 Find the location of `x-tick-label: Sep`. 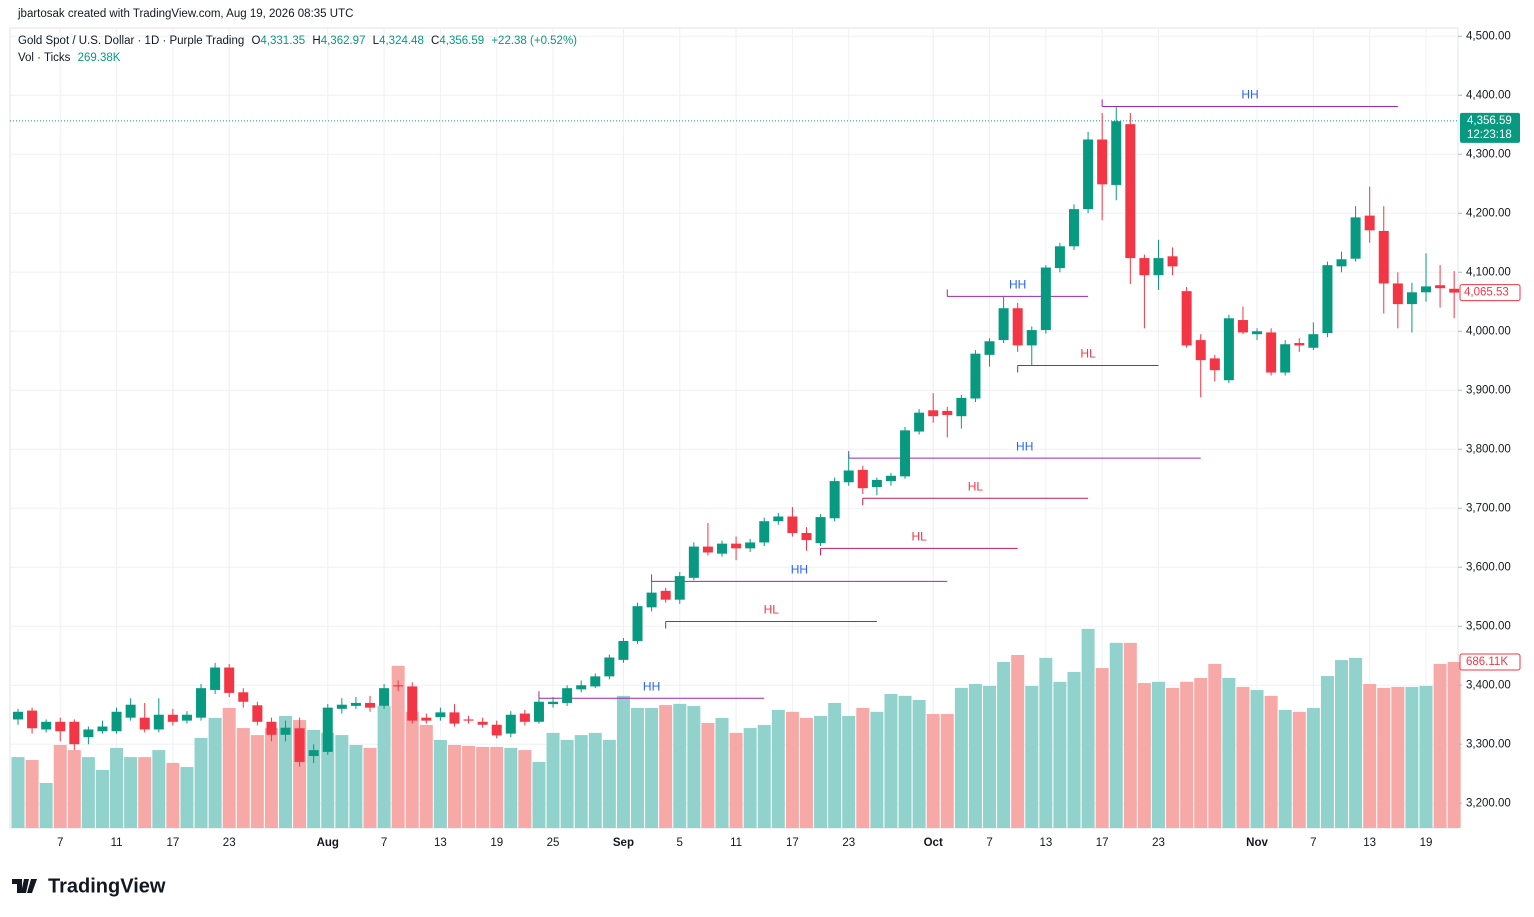

x-tick-label: Sep is located at coordinates (623, 843).